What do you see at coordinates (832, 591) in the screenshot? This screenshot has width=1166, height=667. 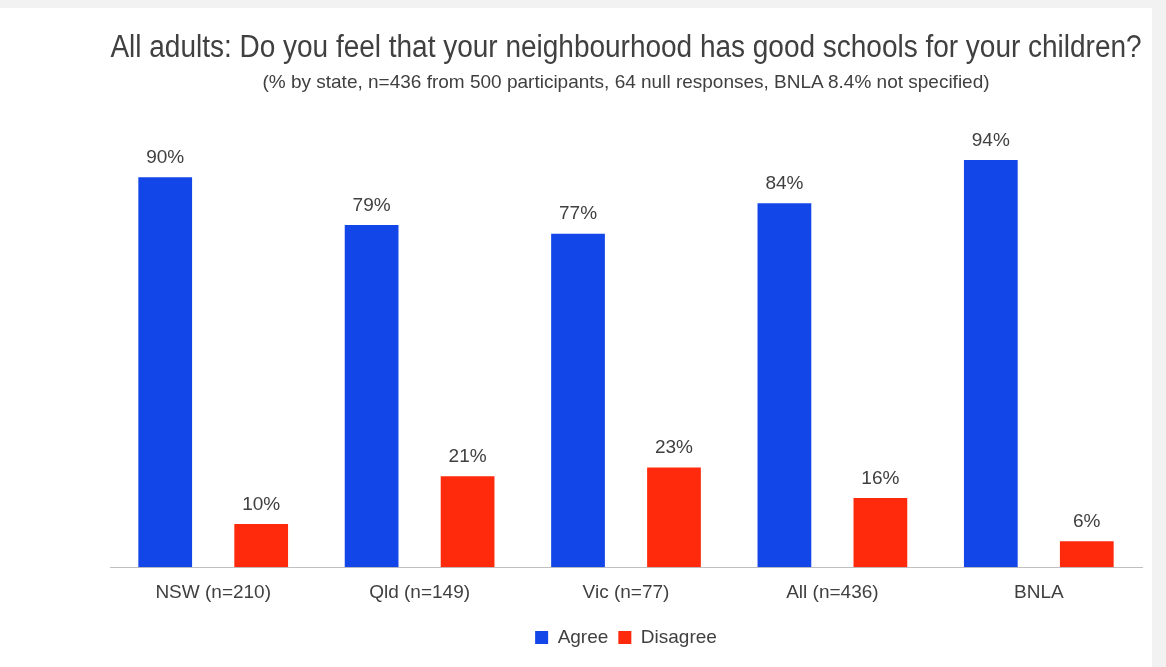 I see `x-tick-label: All (n=436)` at bounding box center [832, 591].